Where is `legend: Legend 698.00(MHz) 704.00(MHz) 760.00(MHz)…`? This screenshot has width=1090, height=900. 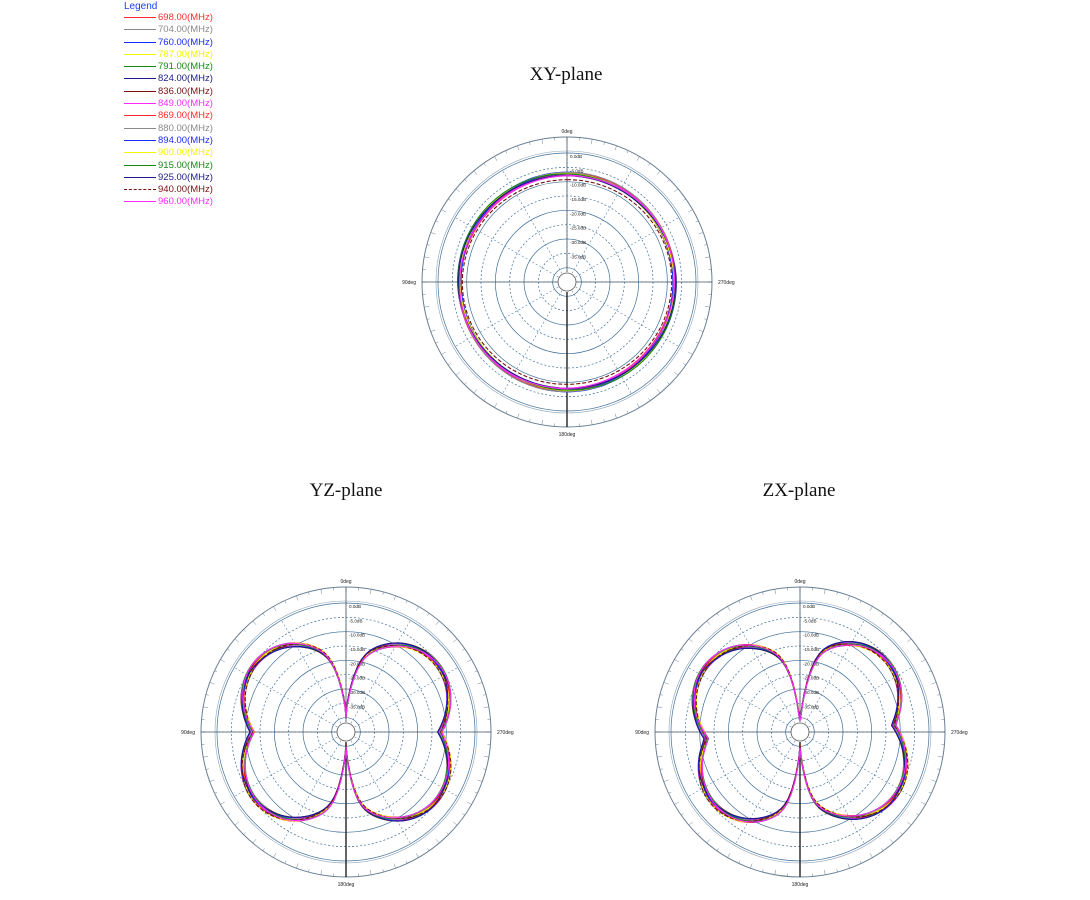
legend: Legend 698.00(MHz) 704.00(MHz) 760.00(MHz)… is located at coordinates (179, 105).